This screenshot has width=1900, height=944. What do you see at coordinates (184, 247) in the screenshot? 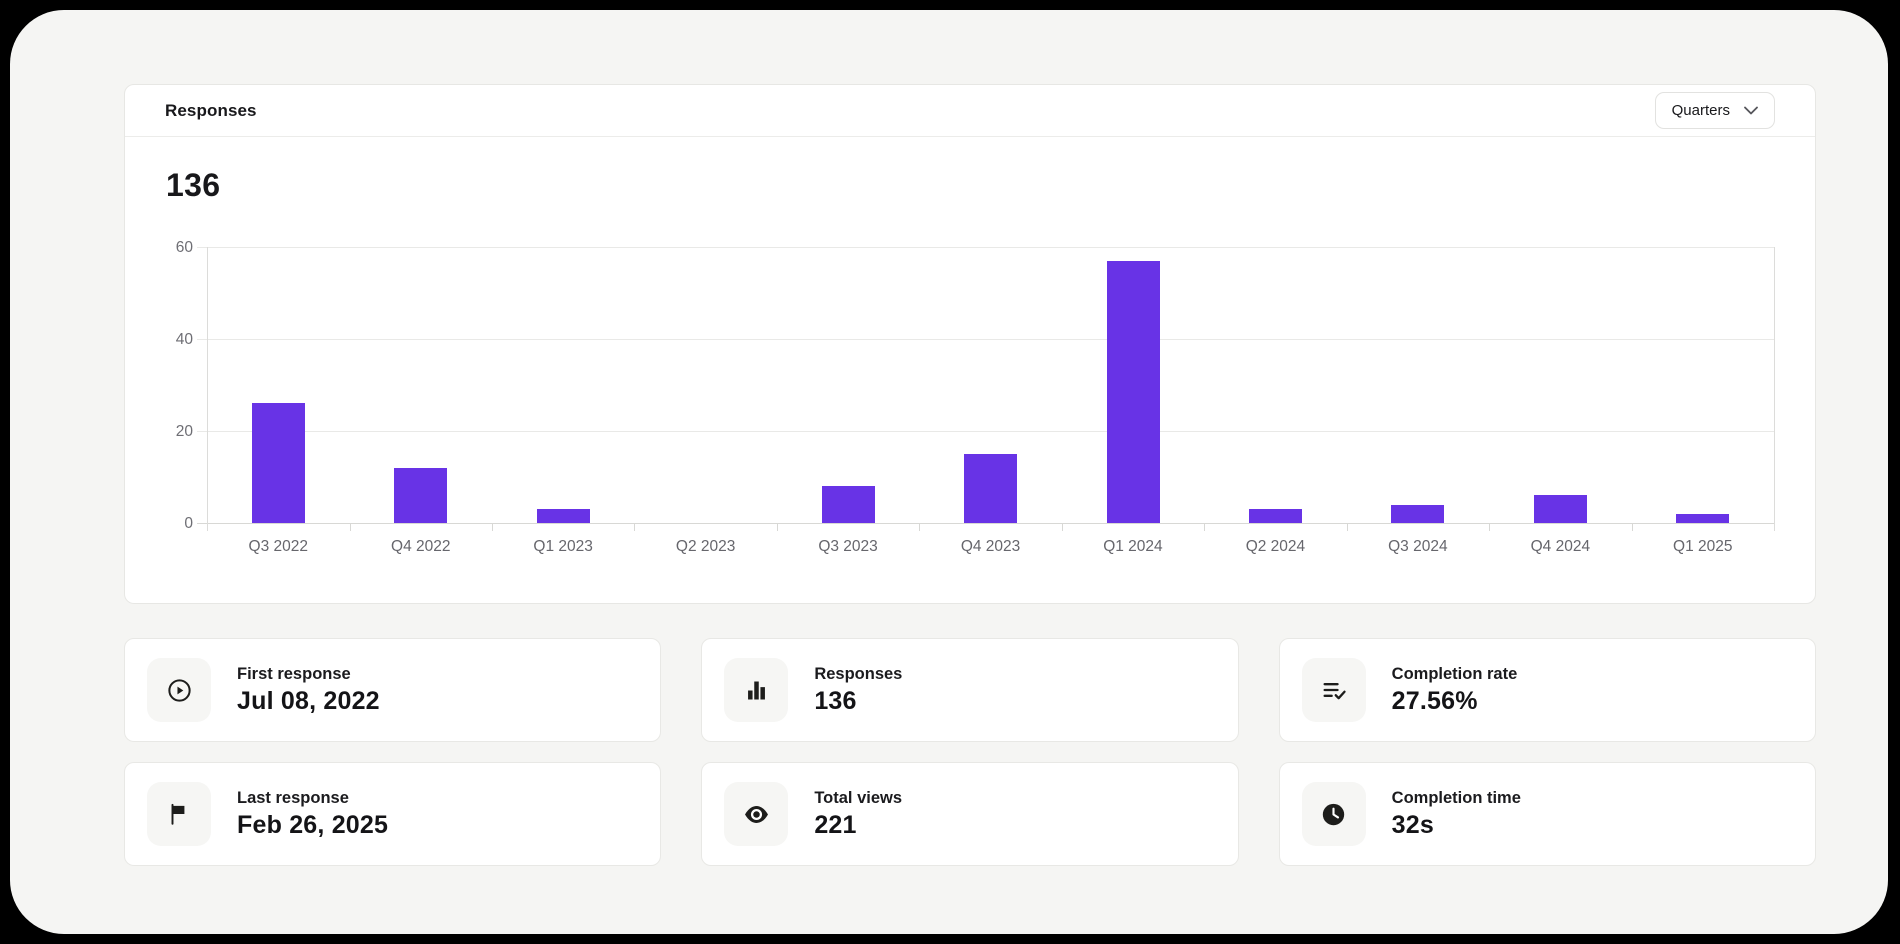
I see `y-axis-label: 60` at bounding box center [184, 247].